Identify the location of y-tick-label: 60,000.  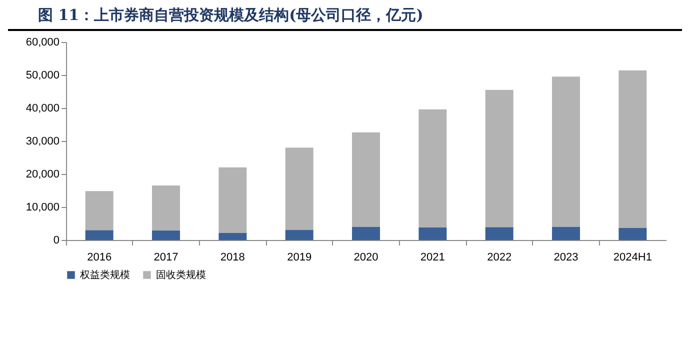
(43, 42).